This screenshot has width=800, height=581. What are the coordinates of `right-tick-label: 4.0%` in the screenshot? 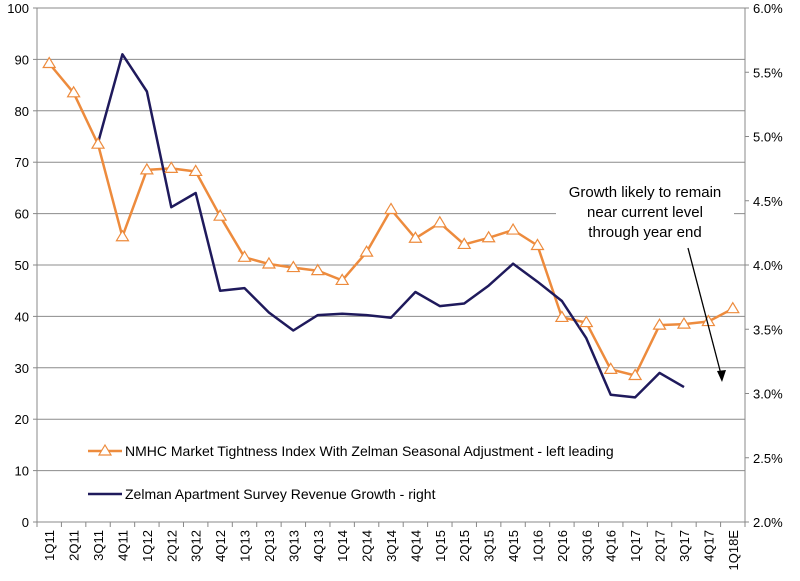 It's located at (768, 265).